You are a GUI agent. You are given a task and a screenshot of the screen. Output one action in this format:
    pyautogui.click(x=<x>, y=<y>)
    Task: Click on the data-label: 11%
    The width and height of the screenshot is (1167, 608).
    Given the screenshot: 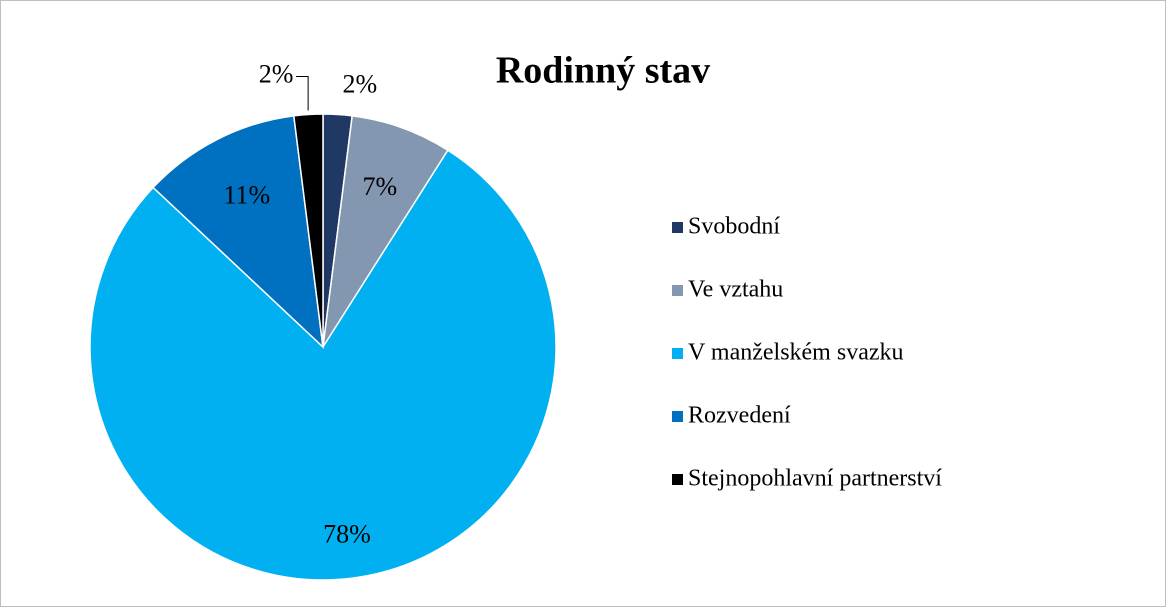 What is the action you would take?
    pyautogui.click(x=246, y=194)
    